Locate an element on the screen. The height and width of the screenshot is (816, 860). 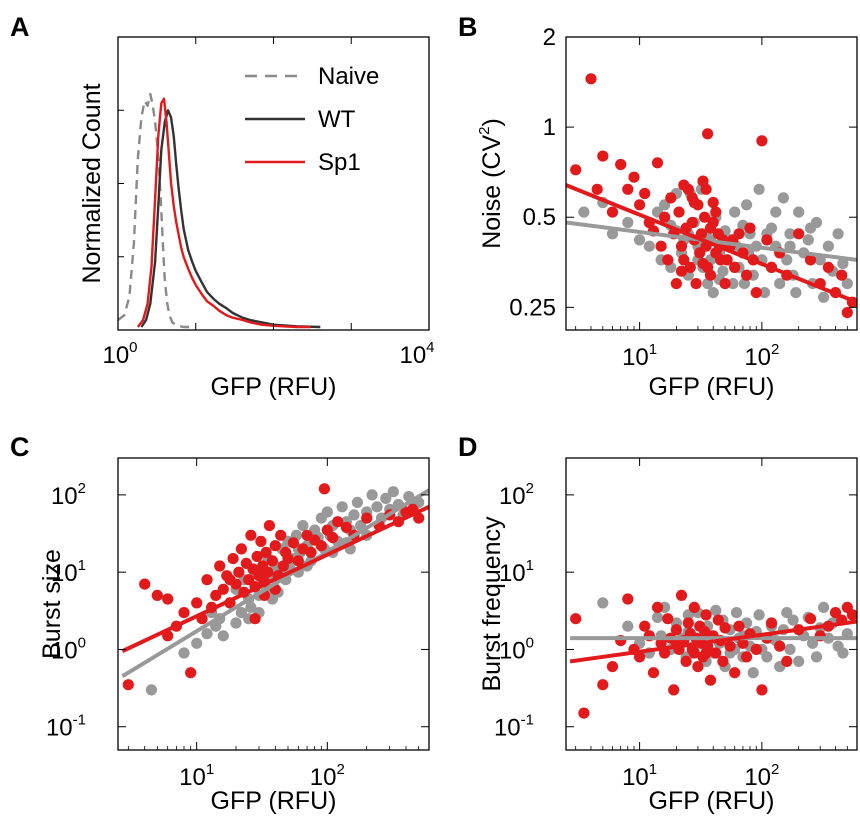
panel-a-legend-label-naive: Naive is located at coordinates (348, 76).